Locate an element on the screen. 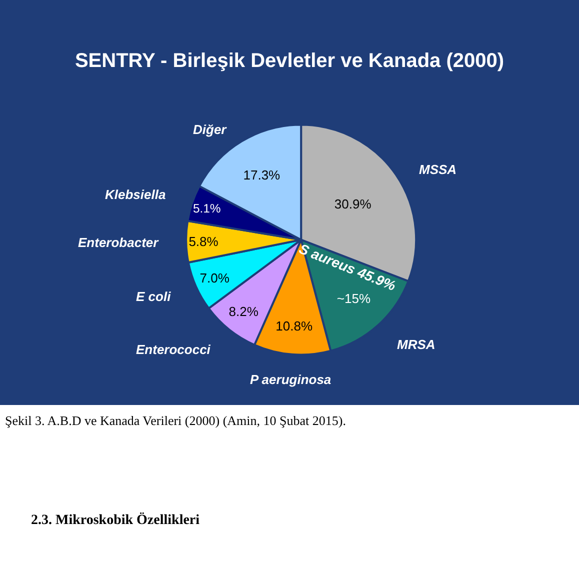 The height and width of the screenshot is (575, 579). data-label: 10.8% is located at coordinates (294, 326).